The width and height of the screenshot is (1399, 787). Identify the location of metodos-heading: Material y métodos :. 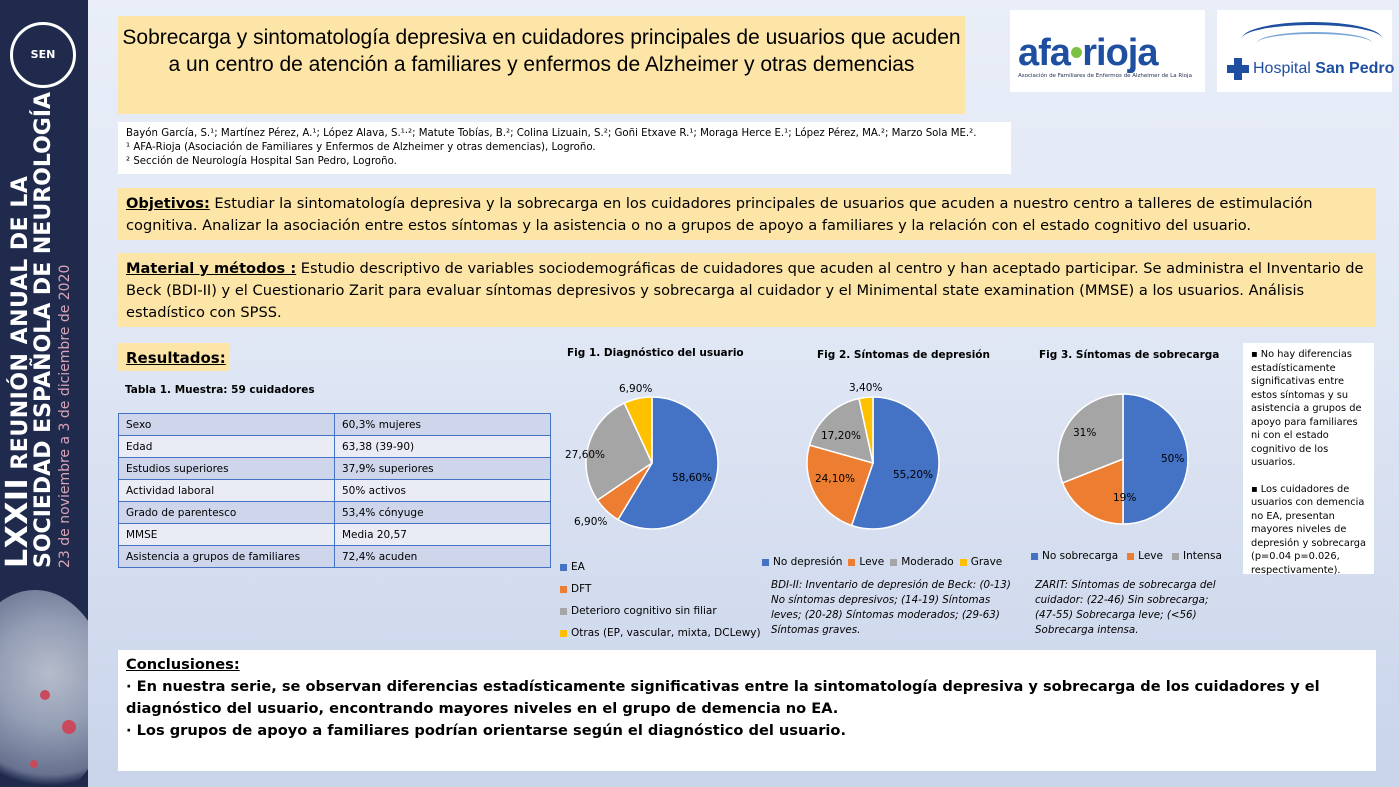
(211, 268).